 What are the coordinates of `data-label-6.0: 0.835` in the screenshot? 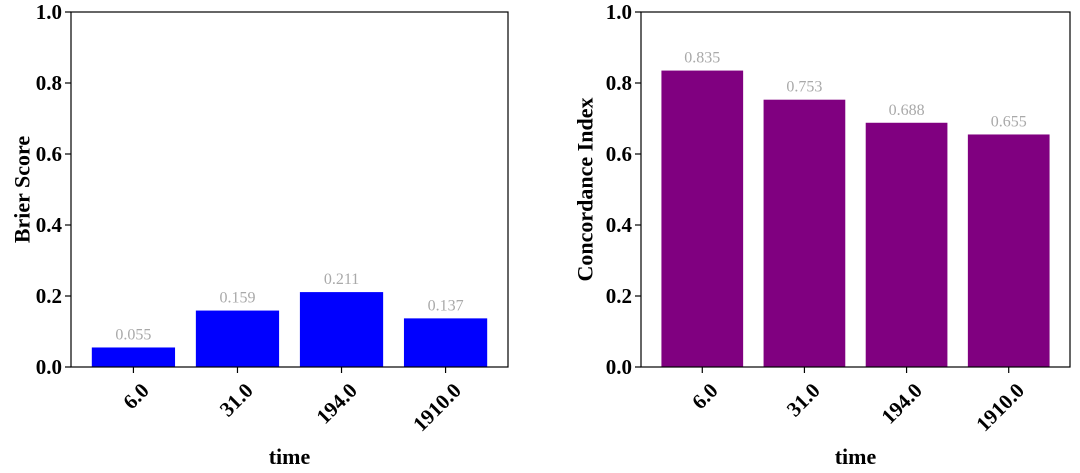 It's located at (702, 58).